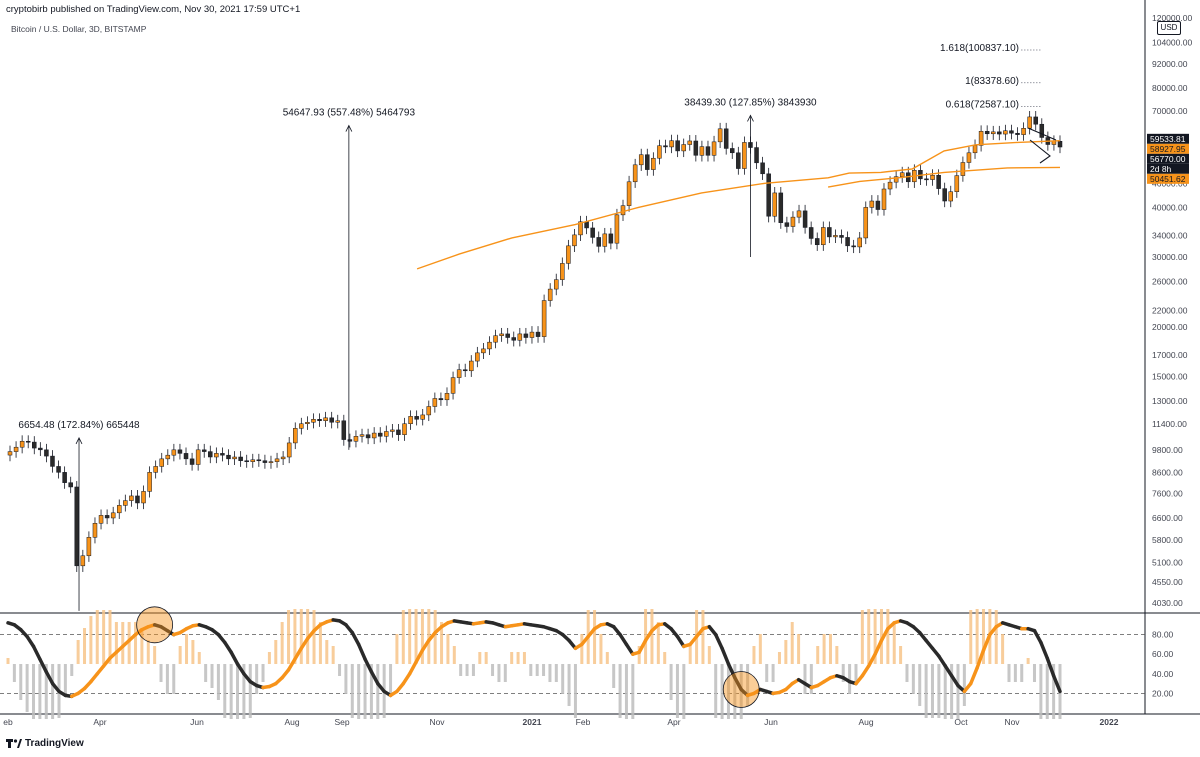 The width and height of the screenshot is (1200, 757). I want to click on time-tick-label: Apr, so click(99, 722).